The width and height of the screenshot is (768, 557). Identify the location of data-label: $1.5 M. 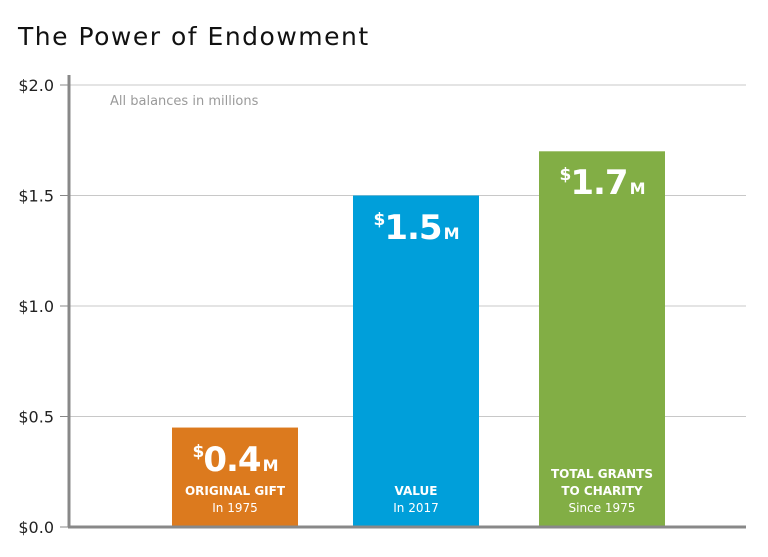
(416, 227).